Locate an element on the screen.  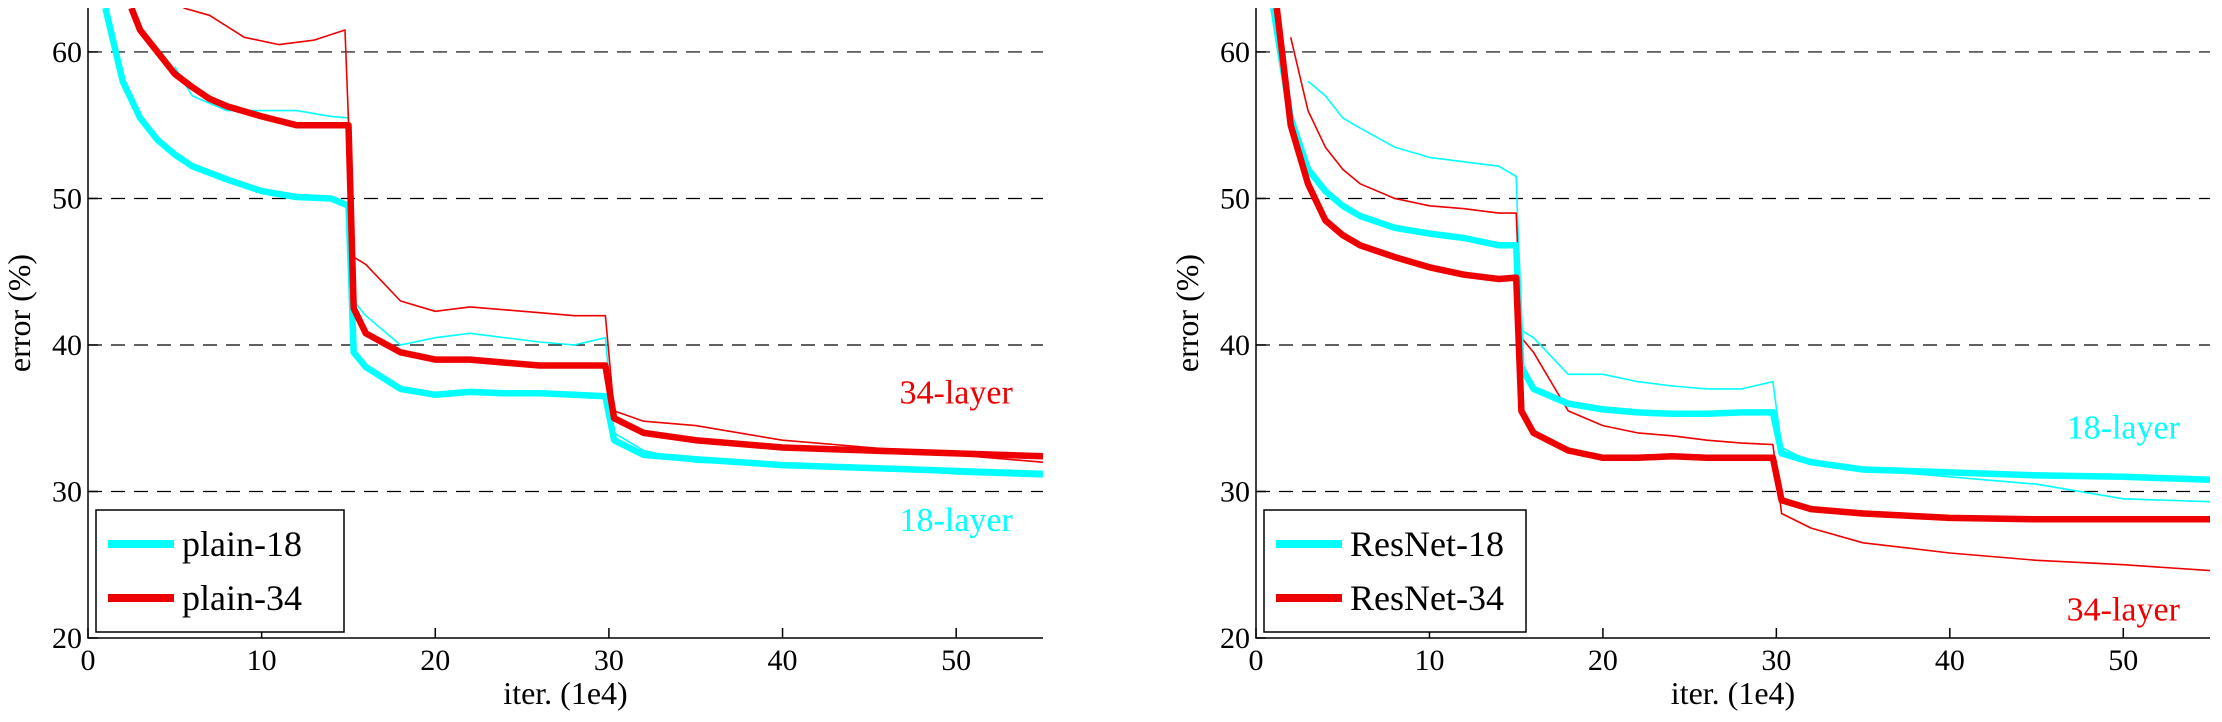
legend-label: ResNet-34 is located at coordinates (1427, 598).